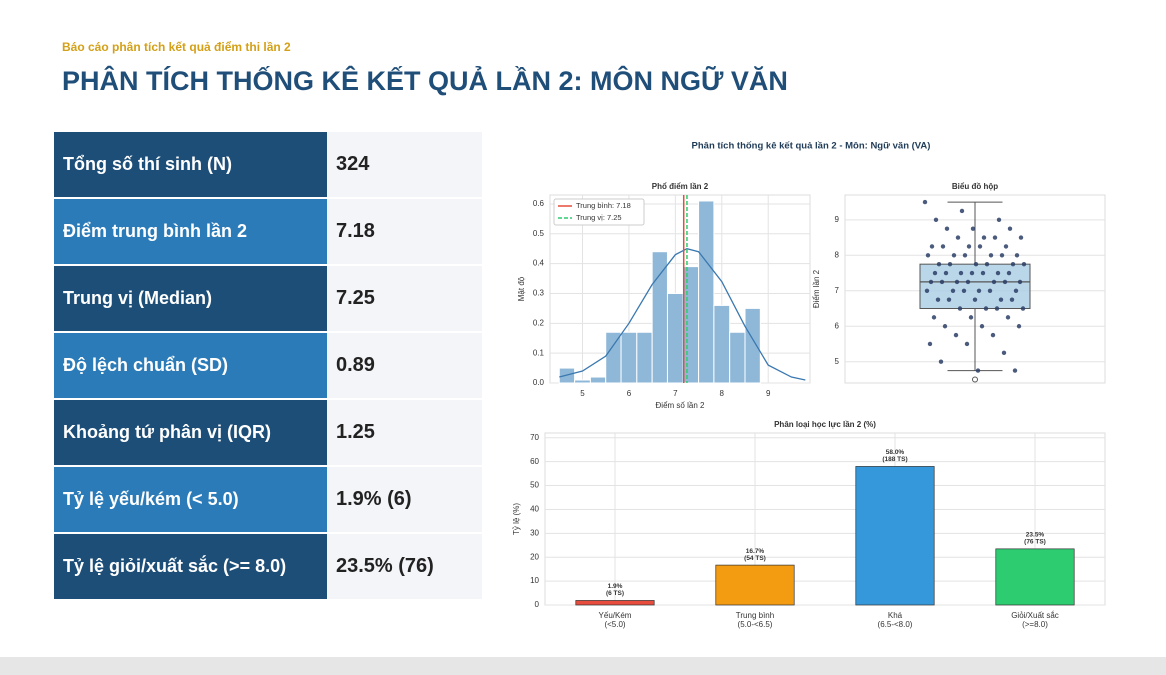  What do you see at coordinates (516, 519) in the screenshot?
I see `y-axis-label: Tỷ lệ (%)` at bounding box center [516, 519].